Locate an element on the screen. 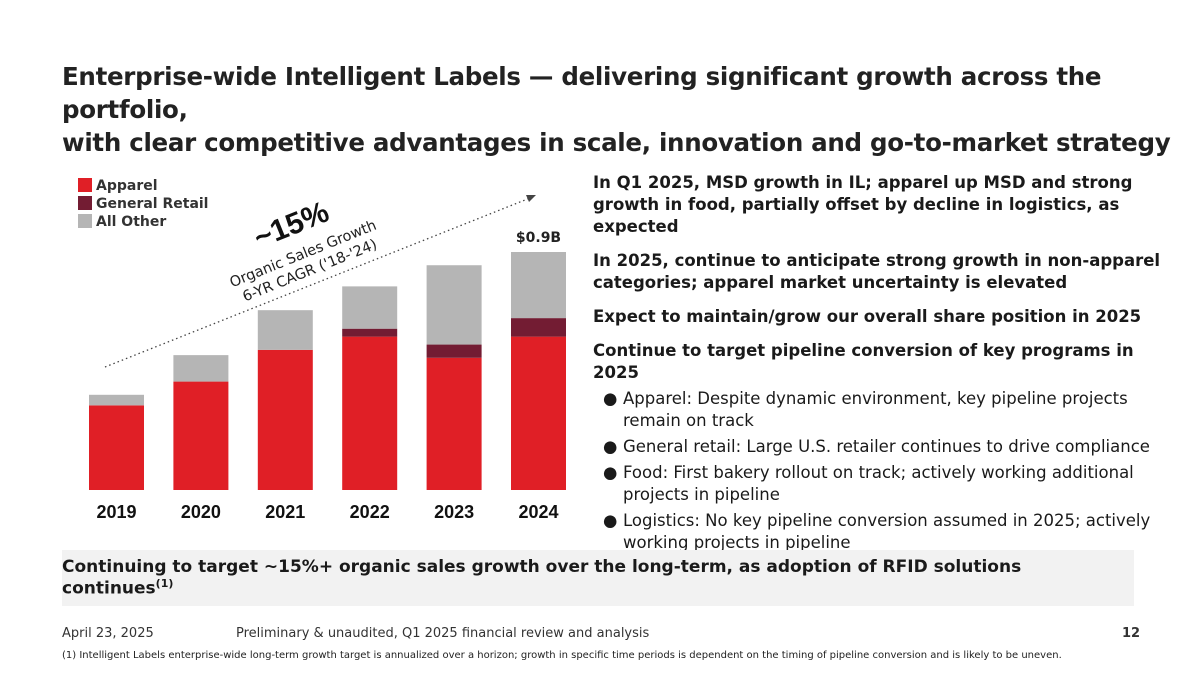 The image size is (1200, 675). bar-2023-all-other is located at coordinates (454, 305).